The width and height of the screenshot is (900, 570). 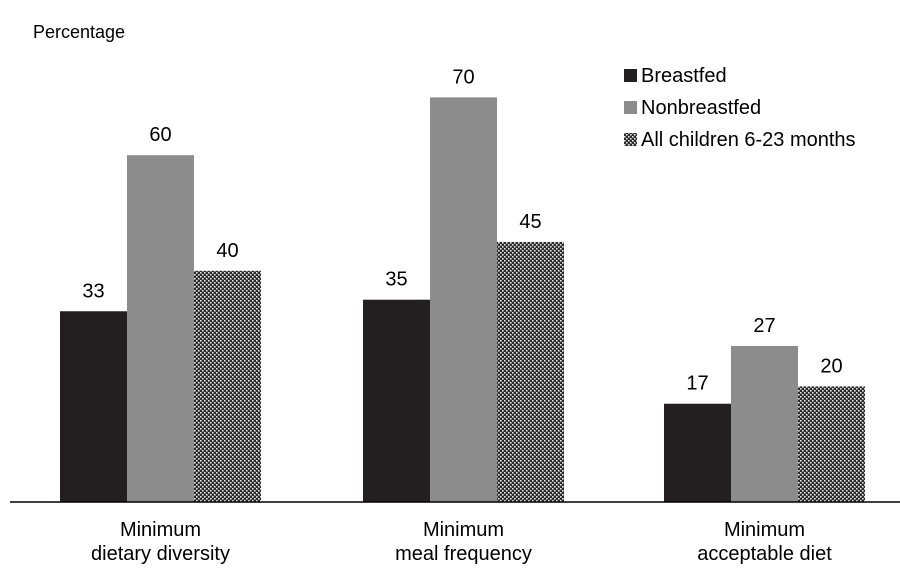 What do you see at coordinates (463, 77) in the screenshot?
I see `data-label-nonbreastfed-1: 70` at bounding box center [463, 77].